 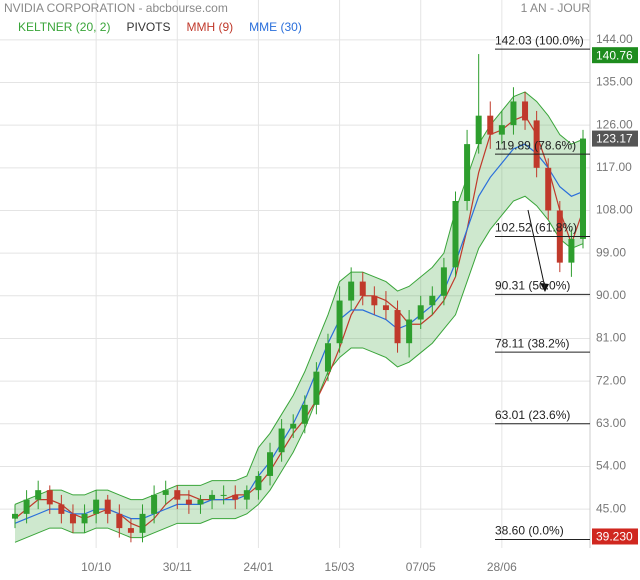 I want to click on fib-label: 63.01 (23.6%), so click(x=532, y=415).